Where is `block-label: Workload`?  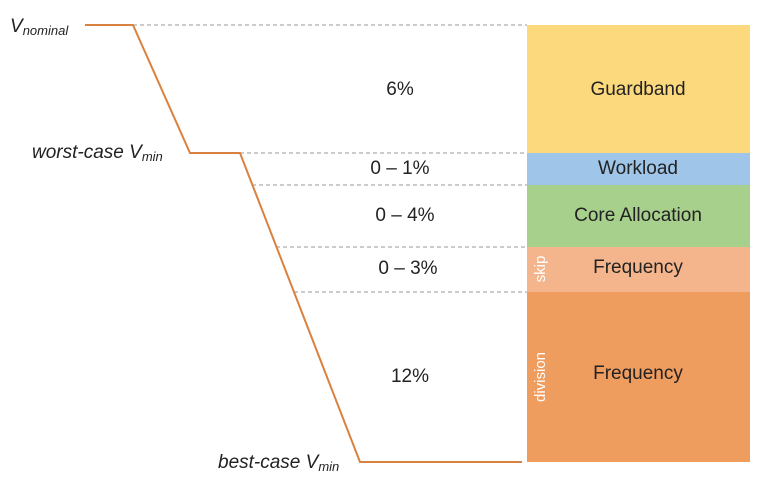
block-label: Workload is located at coordinates (638, 168).